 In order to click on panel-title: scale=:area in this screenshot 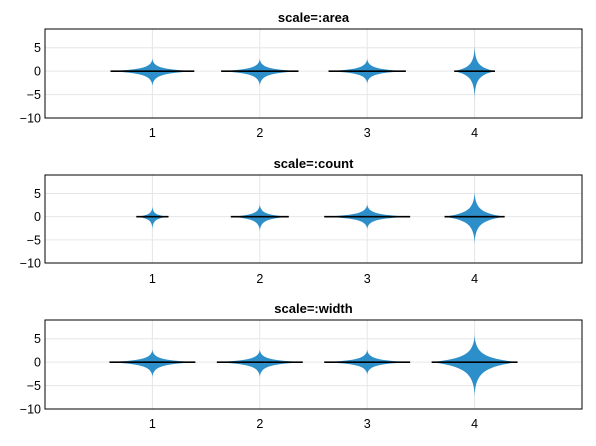, I will do `click(314, 17)`.